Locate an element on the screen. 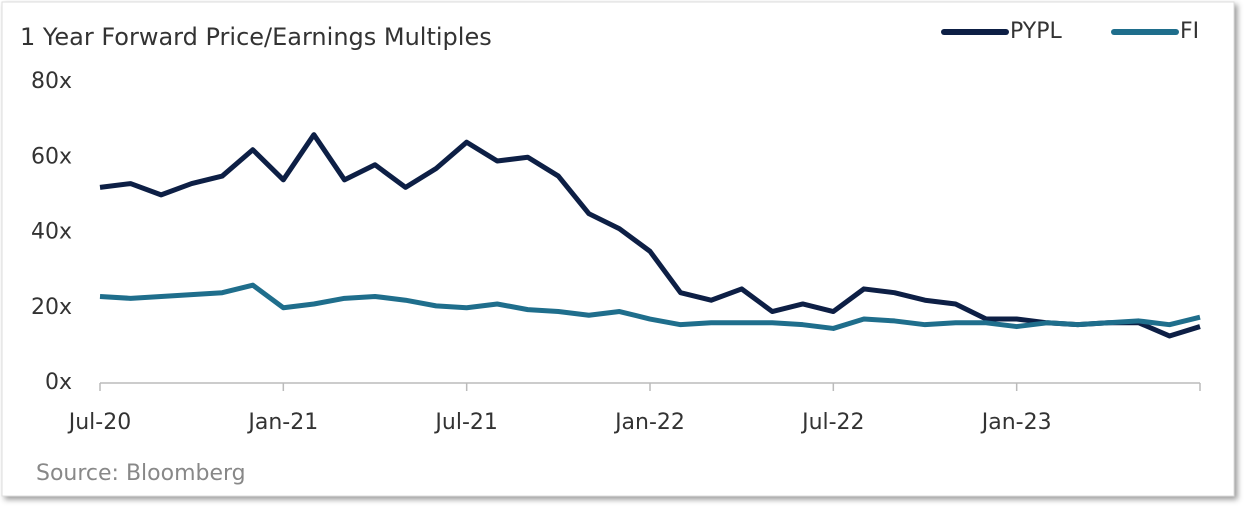  x-tick-label: Jan-23 is located at coordinates (1016, 422).